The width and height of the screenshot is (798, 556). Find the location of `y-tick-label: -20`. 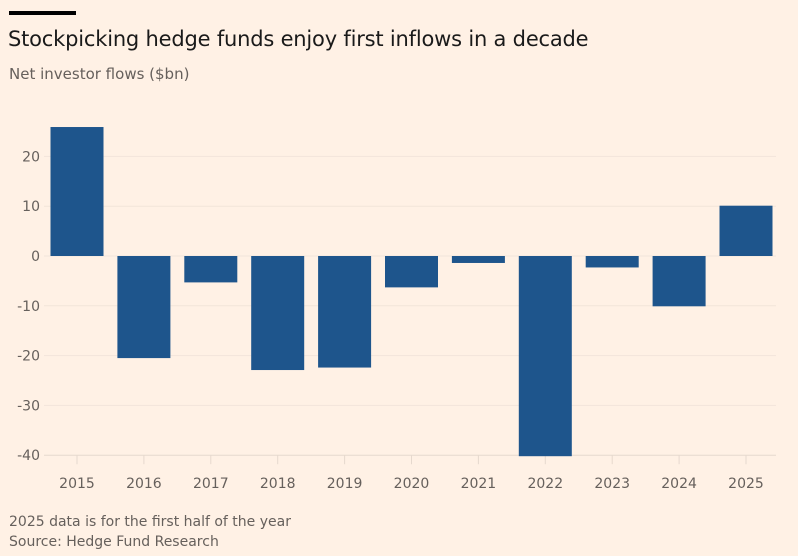

y-tick-label: -20 is located at coordinates (28, 357).